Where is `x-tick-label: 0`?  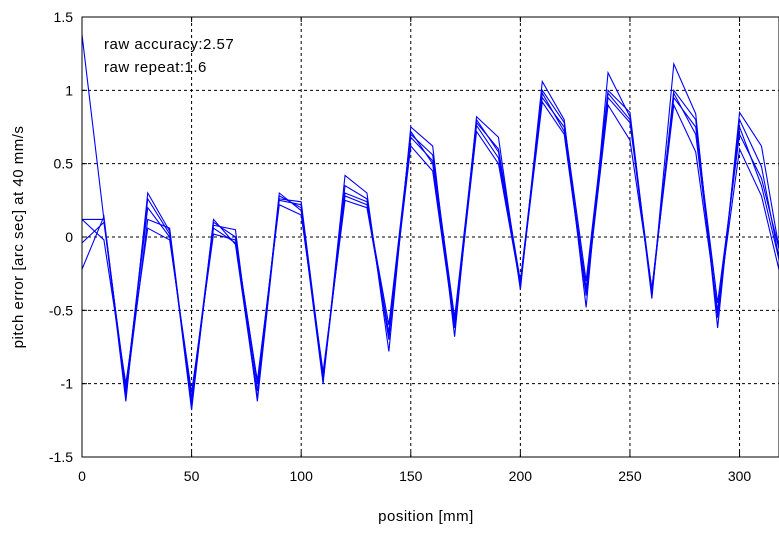 x-tick-label: 0 is located at coordinates (82, 476).